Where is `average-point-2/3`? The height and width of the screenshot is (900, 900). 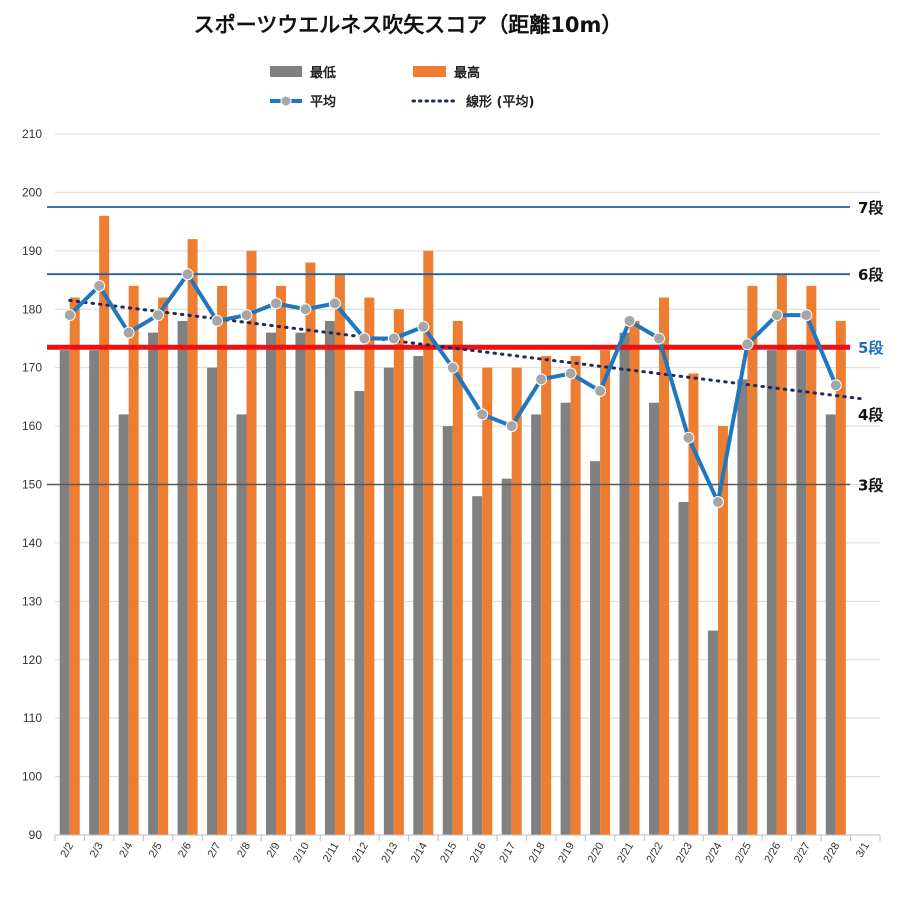 average-point-2/3 is located at coordinates (99, 285).